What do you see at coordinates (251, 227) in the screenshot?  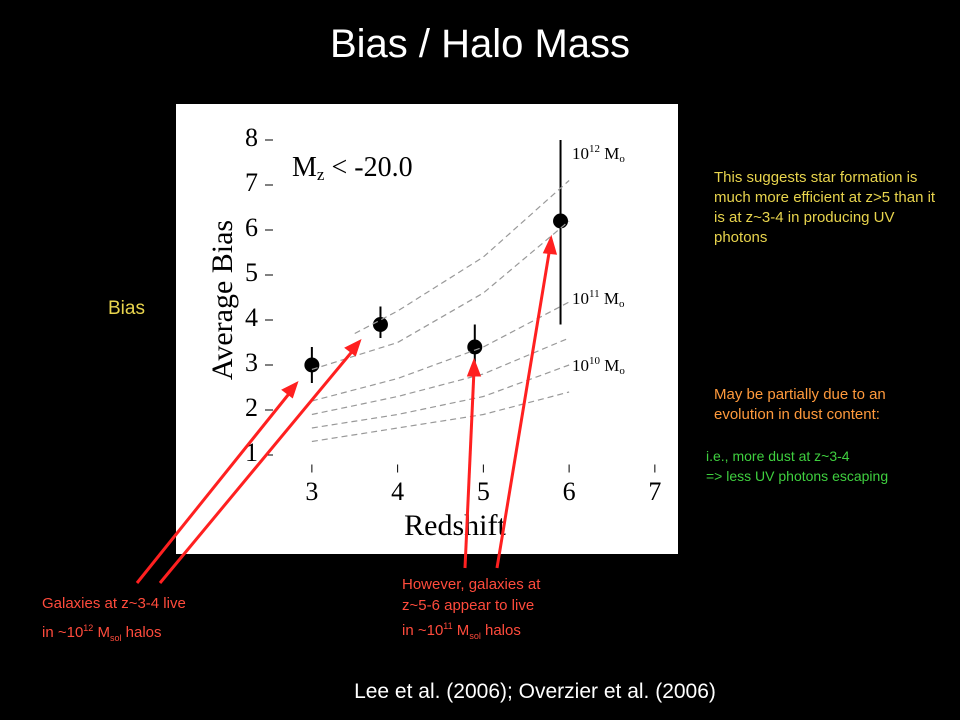 I see `y-tick-label: 6` at bounding box center [251, 227].